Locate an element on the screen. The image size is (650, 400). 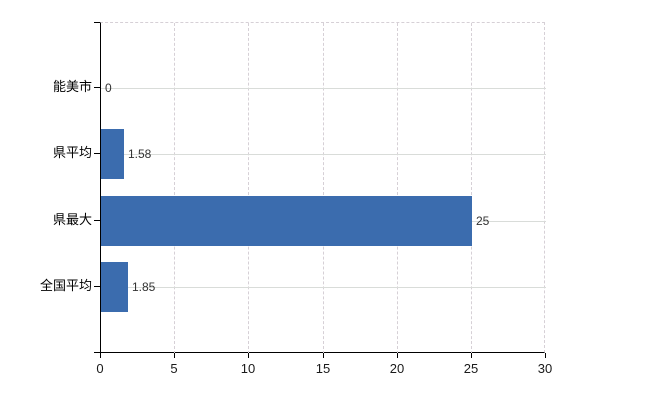
category-label: 県平均 is located at coordinates (72, 152).